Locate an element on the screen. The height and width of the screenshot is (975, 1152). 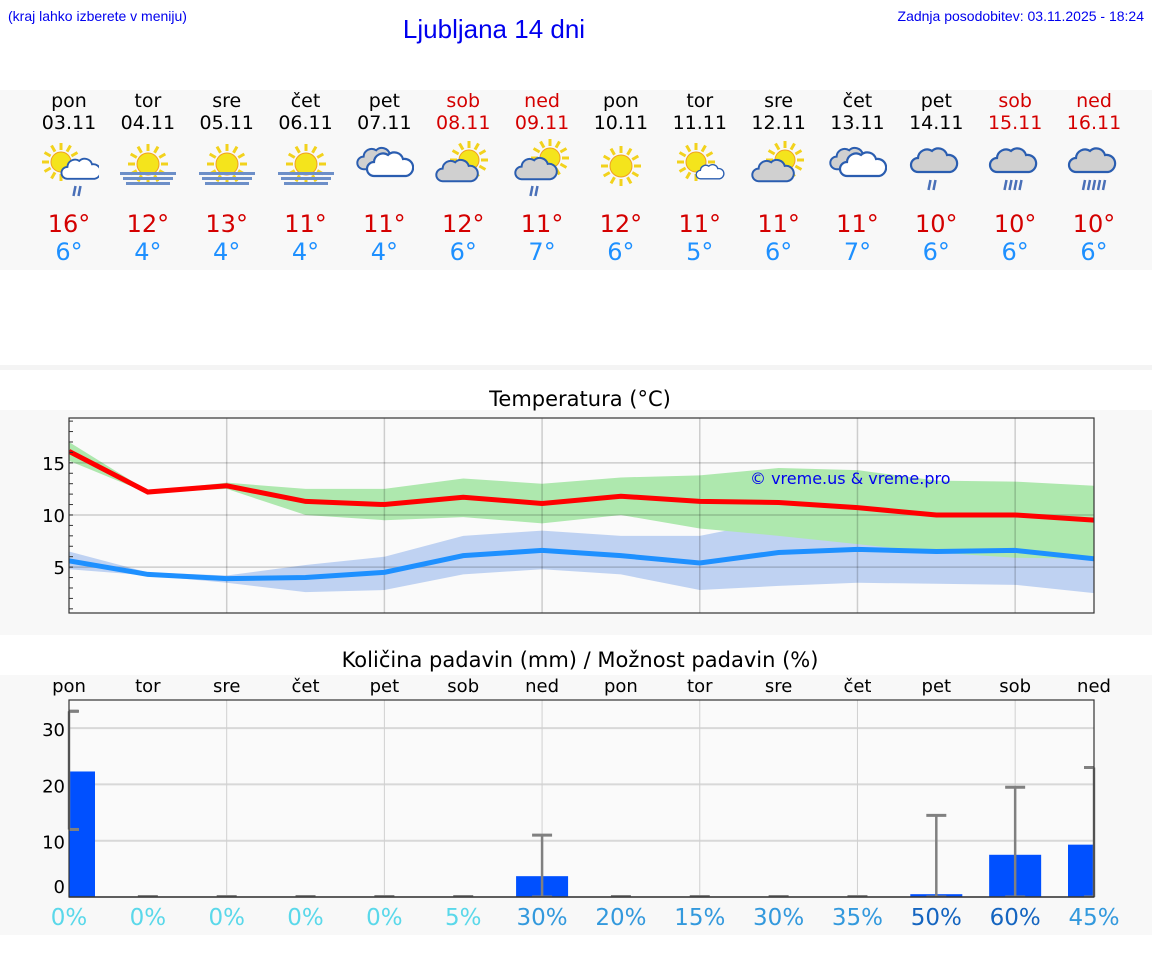
day-column: sre 12.11 11° 6° is located at coordinates (779, 178).